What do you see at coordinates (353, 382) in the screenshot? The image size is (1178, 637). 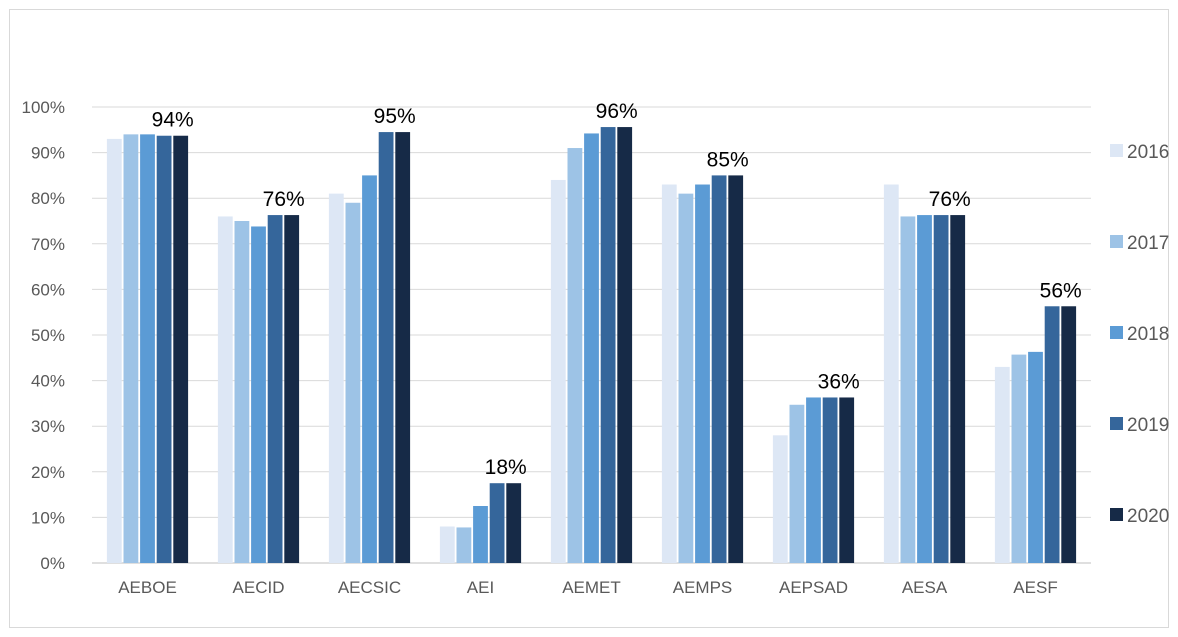 I see `bar-aecsic-2017` at bounding box center [353, 382].